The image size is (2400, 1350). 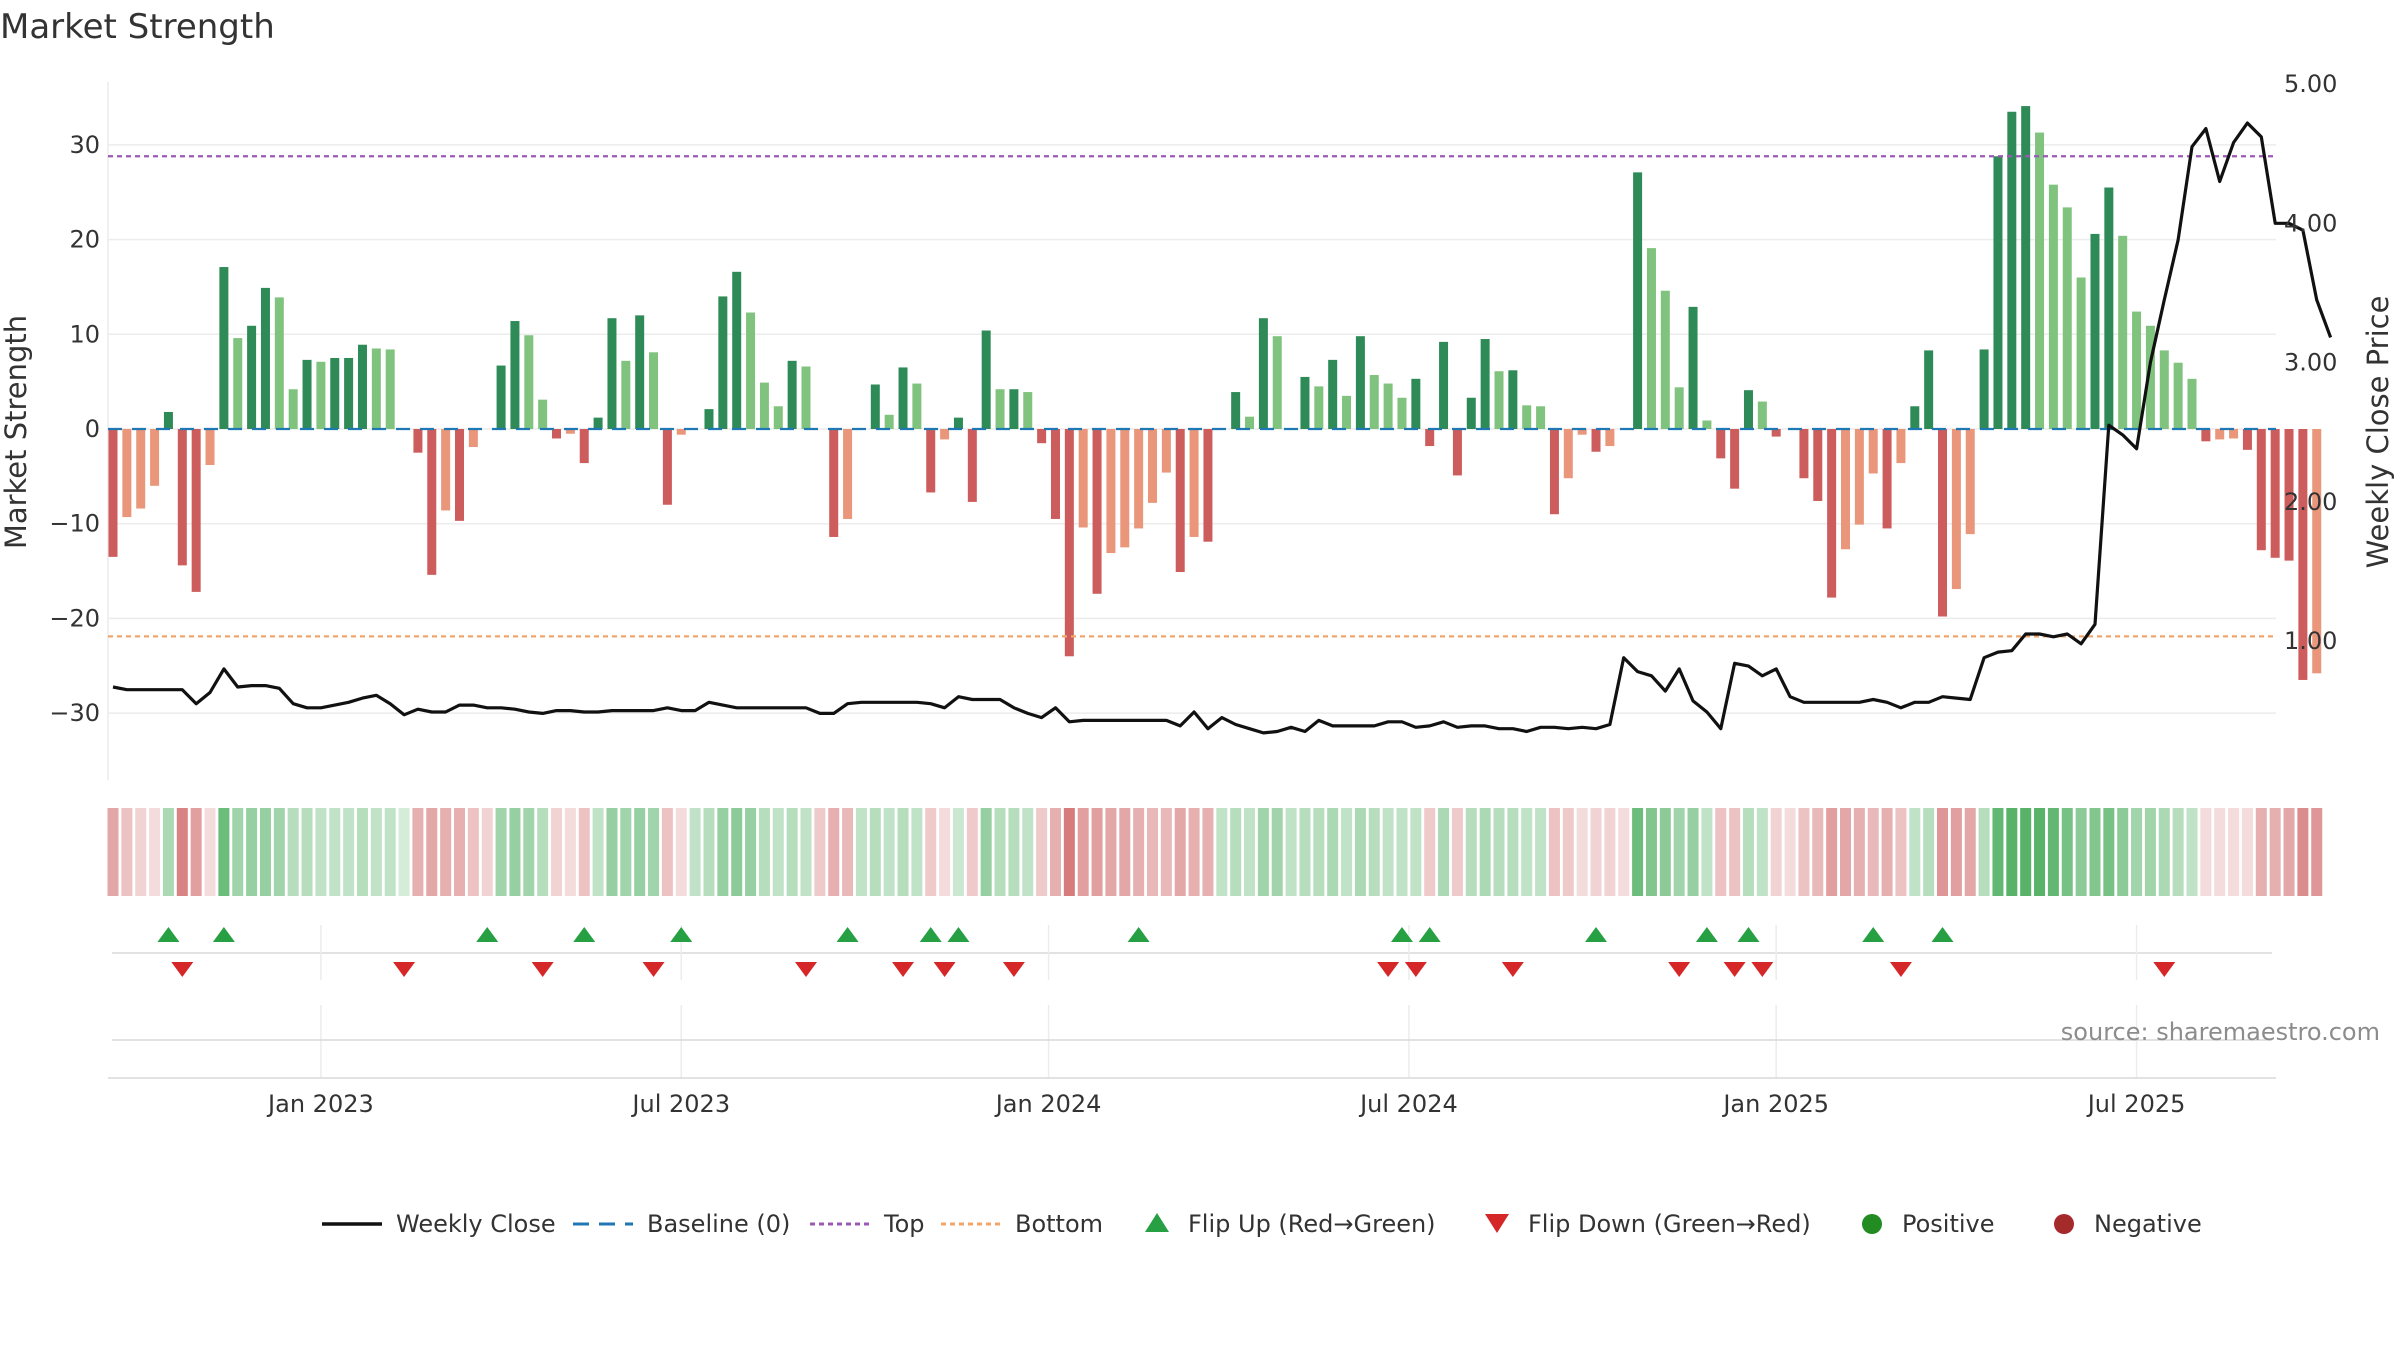 I want to click on legend-label: Flip Down (Green→Red), so click(x=1669, y=1224).